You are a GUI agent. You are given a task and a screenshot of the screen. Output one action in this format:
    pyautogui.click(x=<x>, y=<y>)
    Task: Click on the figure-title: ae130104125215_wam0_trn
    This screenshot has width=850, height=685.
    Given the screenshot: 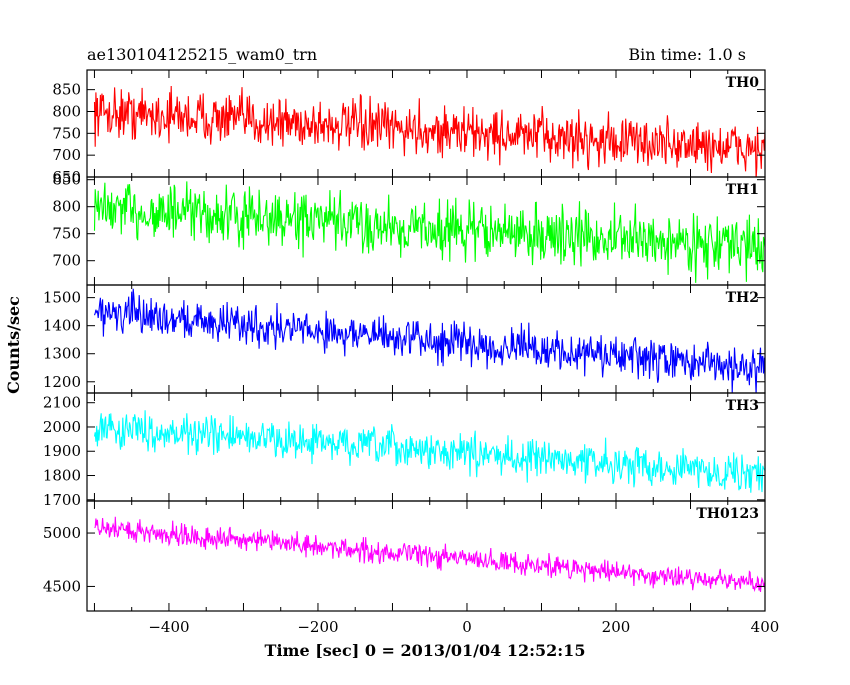 What is the action you would take?
    pyautogui.click(x=202, y=54)
    